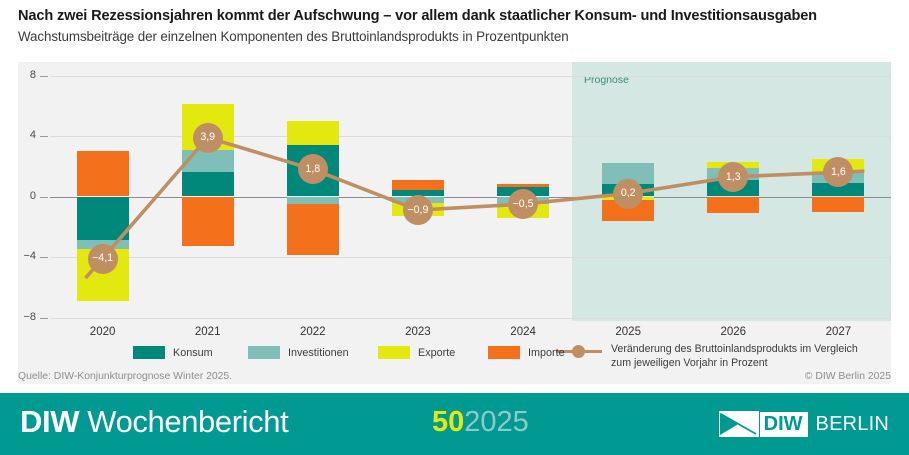  I want to click on x-tick-label: 2026, so click(733, 331).